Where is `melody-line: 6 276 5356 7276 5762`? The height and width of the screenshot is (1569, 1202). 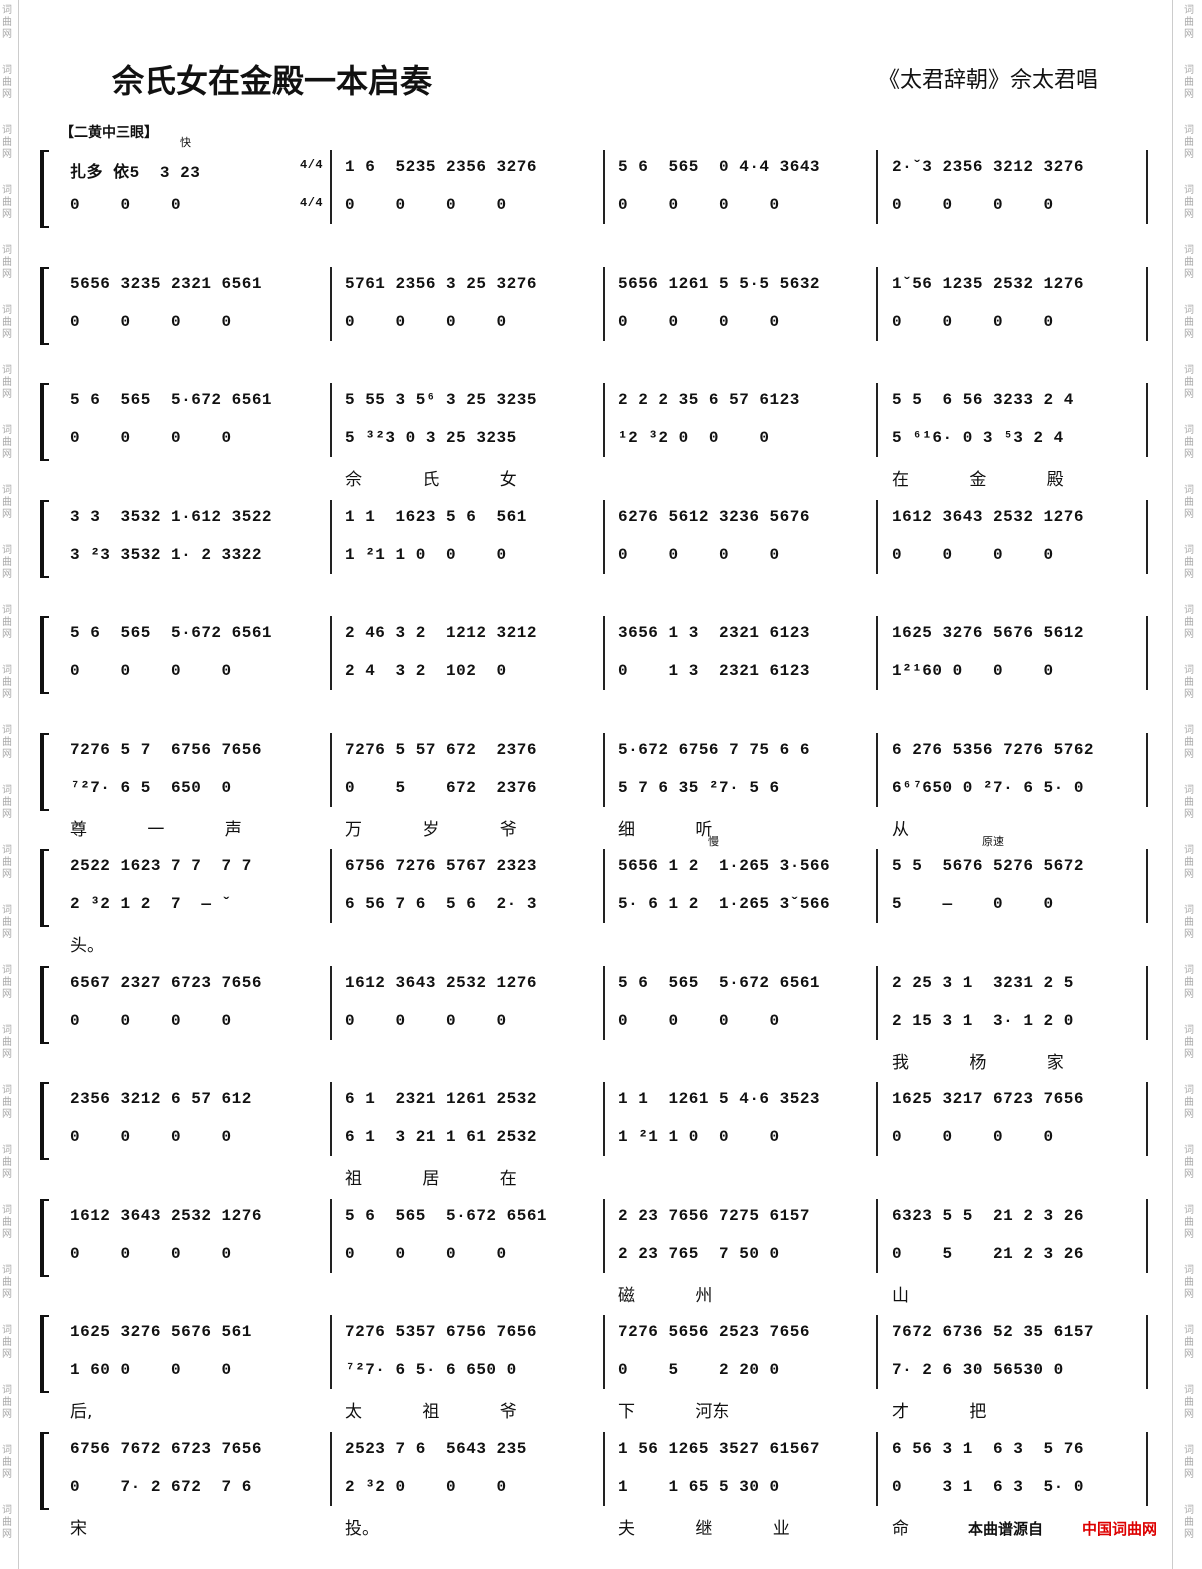 melody-line: 6 276 5356 7276 5762 is located at coordinates (993, 749).